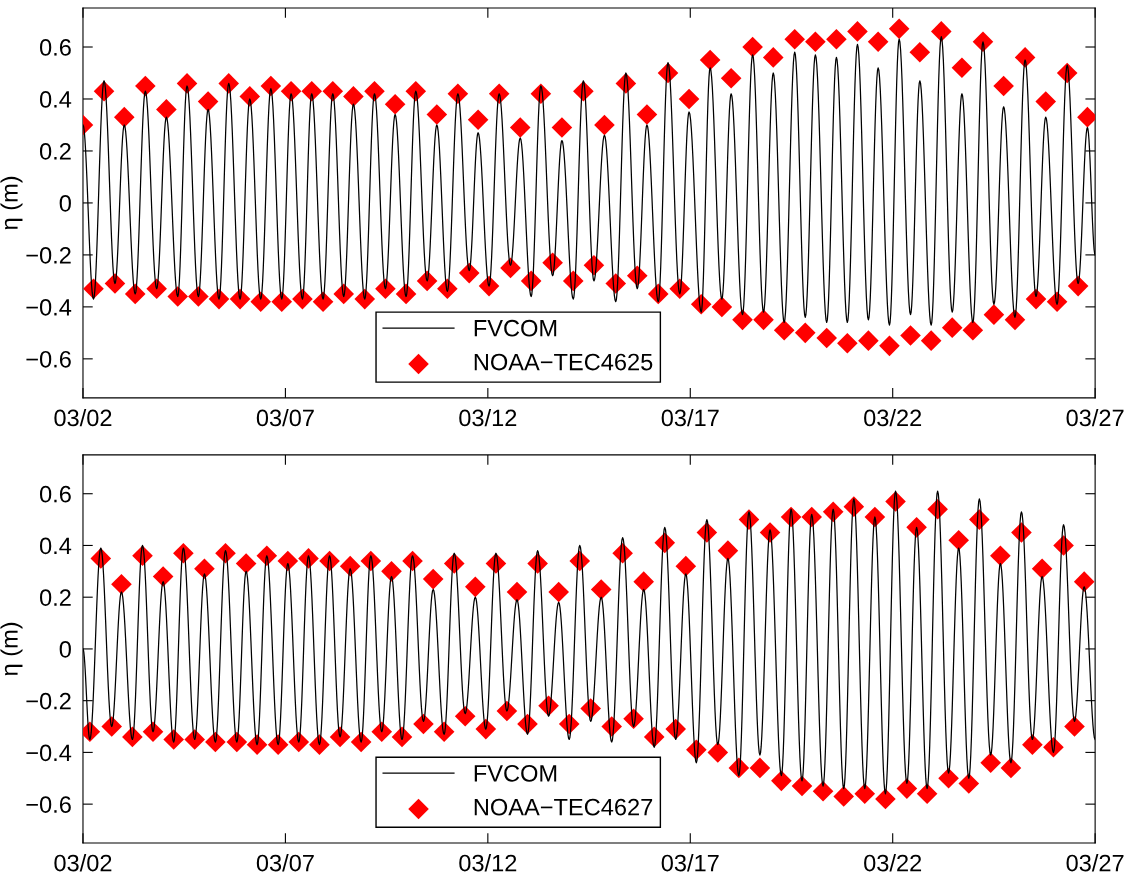  Describe the element at coordinates (563, 807) in the screenshot. I see `legend-label: NOAA−TEC4627` at that location.